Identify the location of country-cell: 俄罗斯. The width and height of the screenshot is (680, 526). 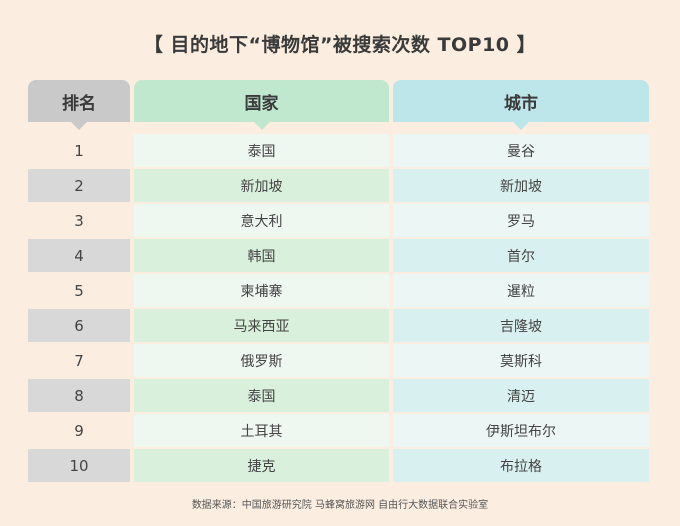
(261, 360).